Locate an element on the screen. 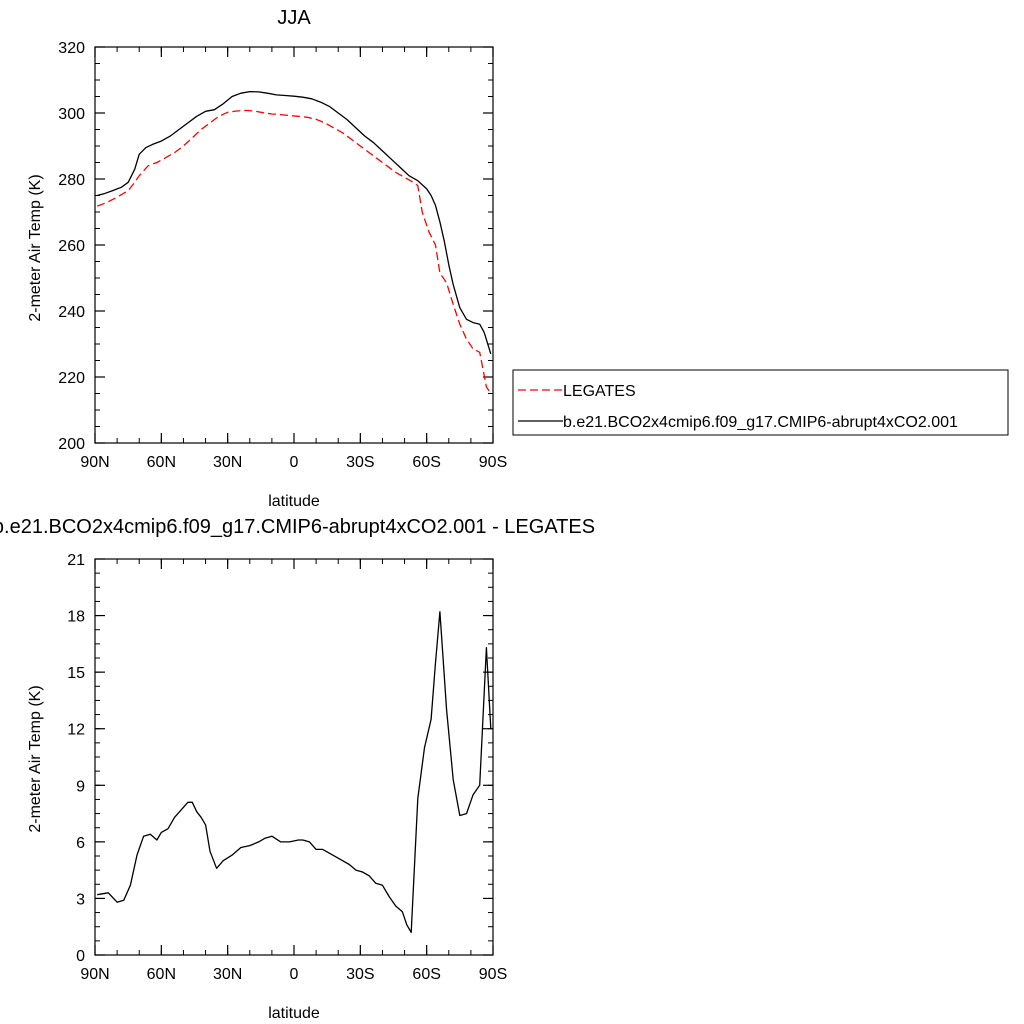 The height and width of the screenshot is (1024, 1024). top-y-tick-label: 200 is located at coordinates (71, 444).